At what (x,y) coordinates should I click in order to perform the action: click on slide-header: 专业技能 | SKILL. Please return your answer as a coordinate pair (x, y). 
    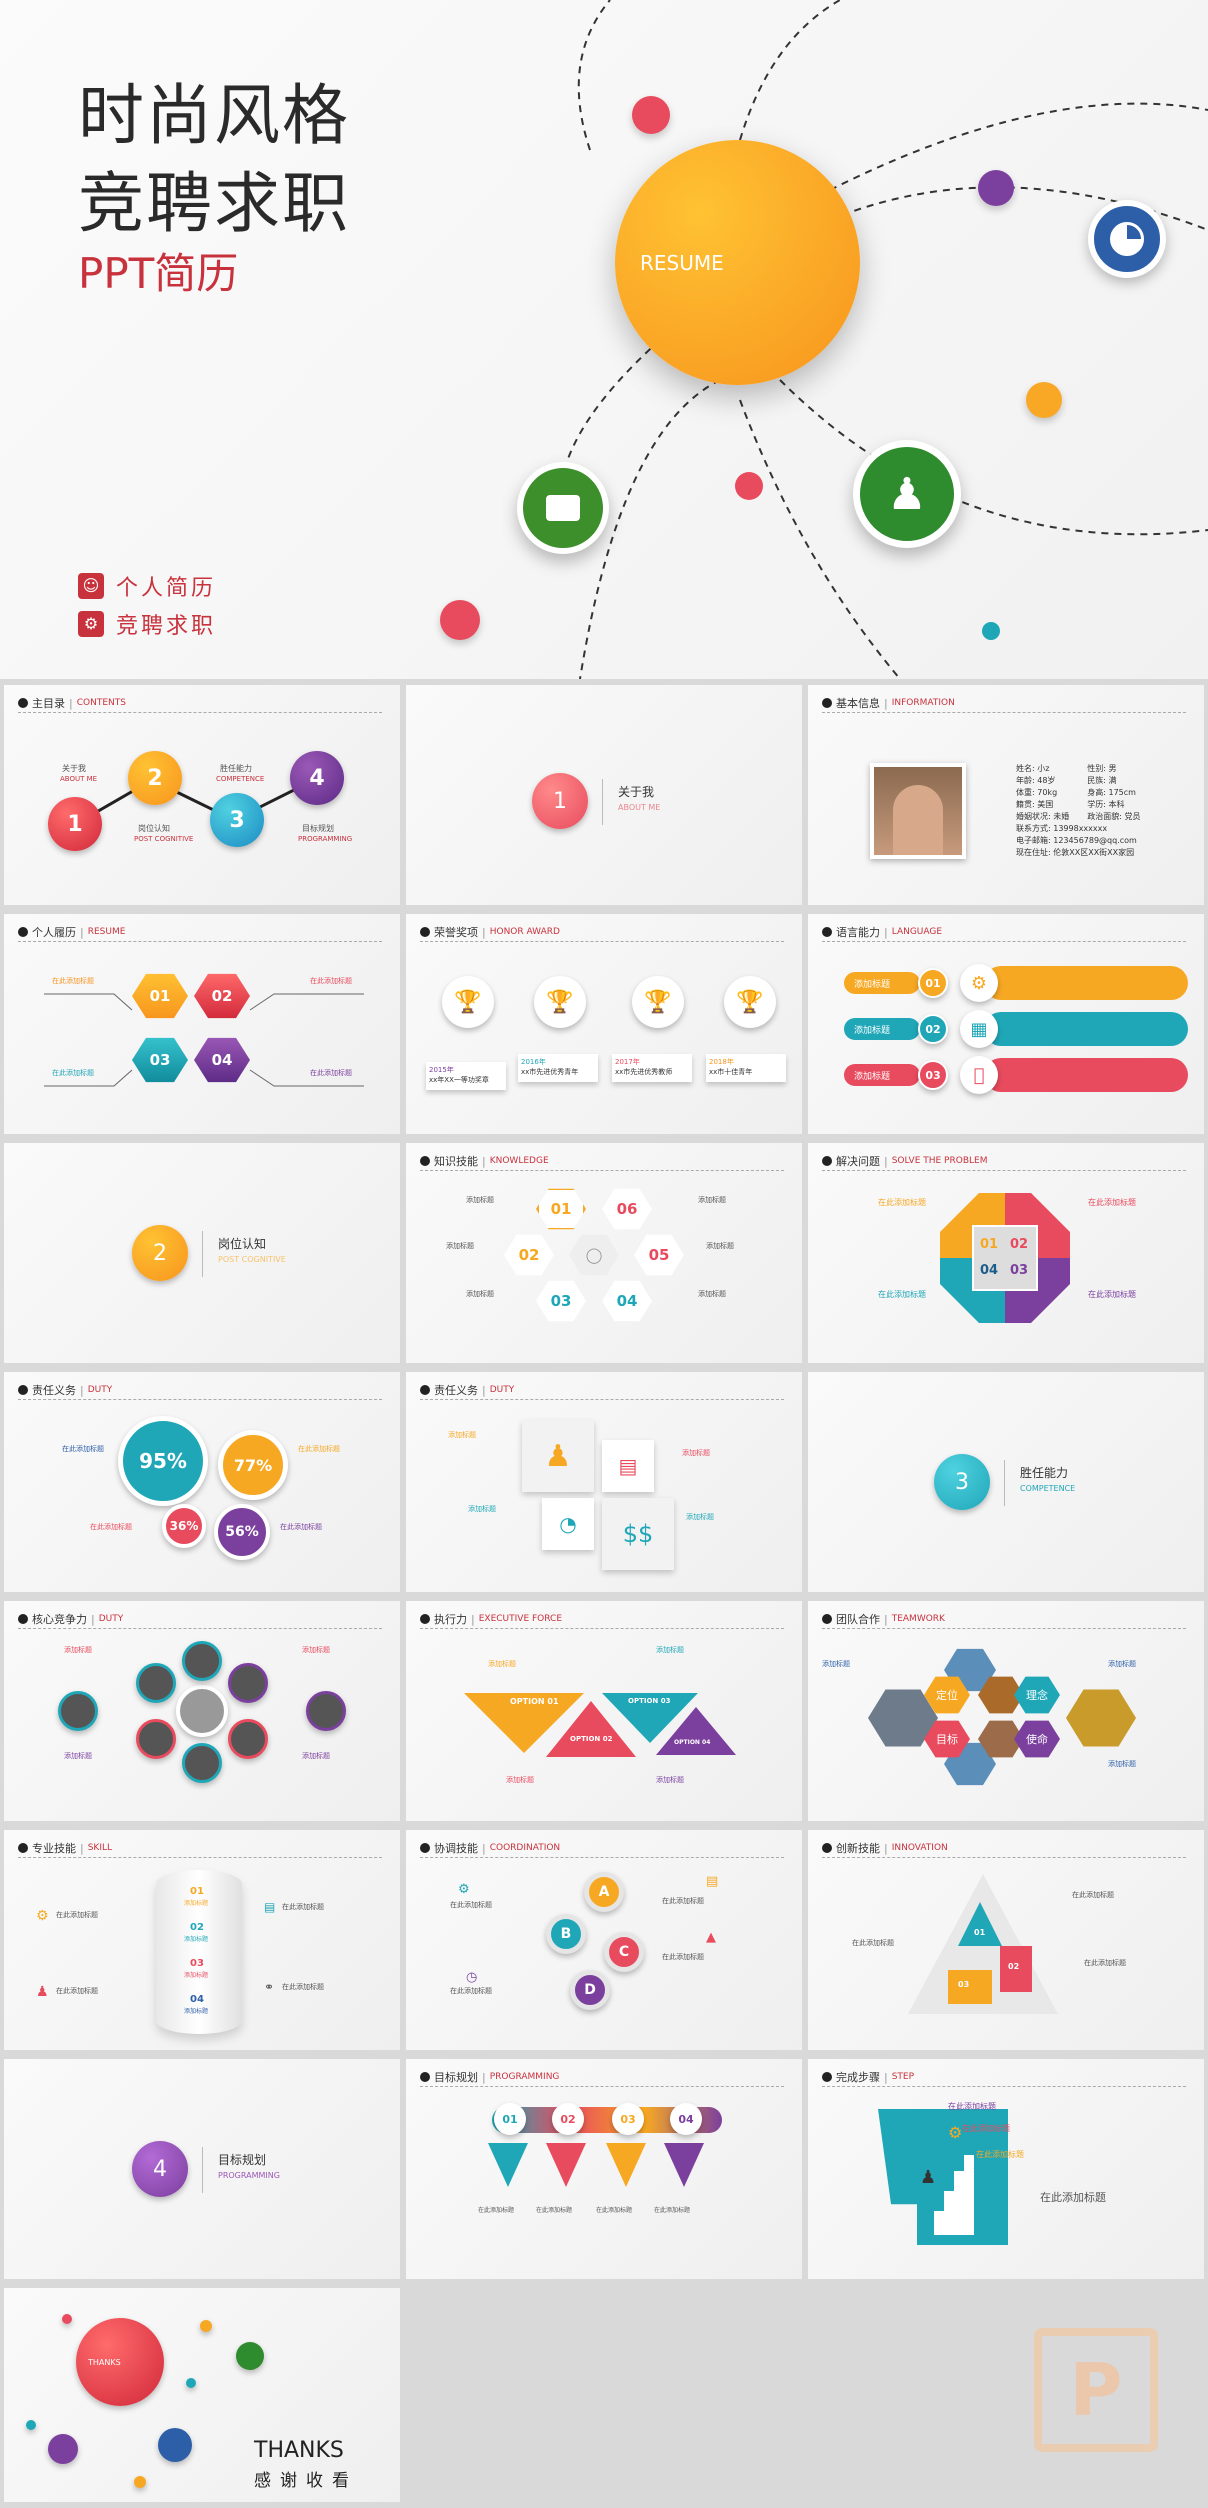
    Looking at the image, I should click on (65, 1848).